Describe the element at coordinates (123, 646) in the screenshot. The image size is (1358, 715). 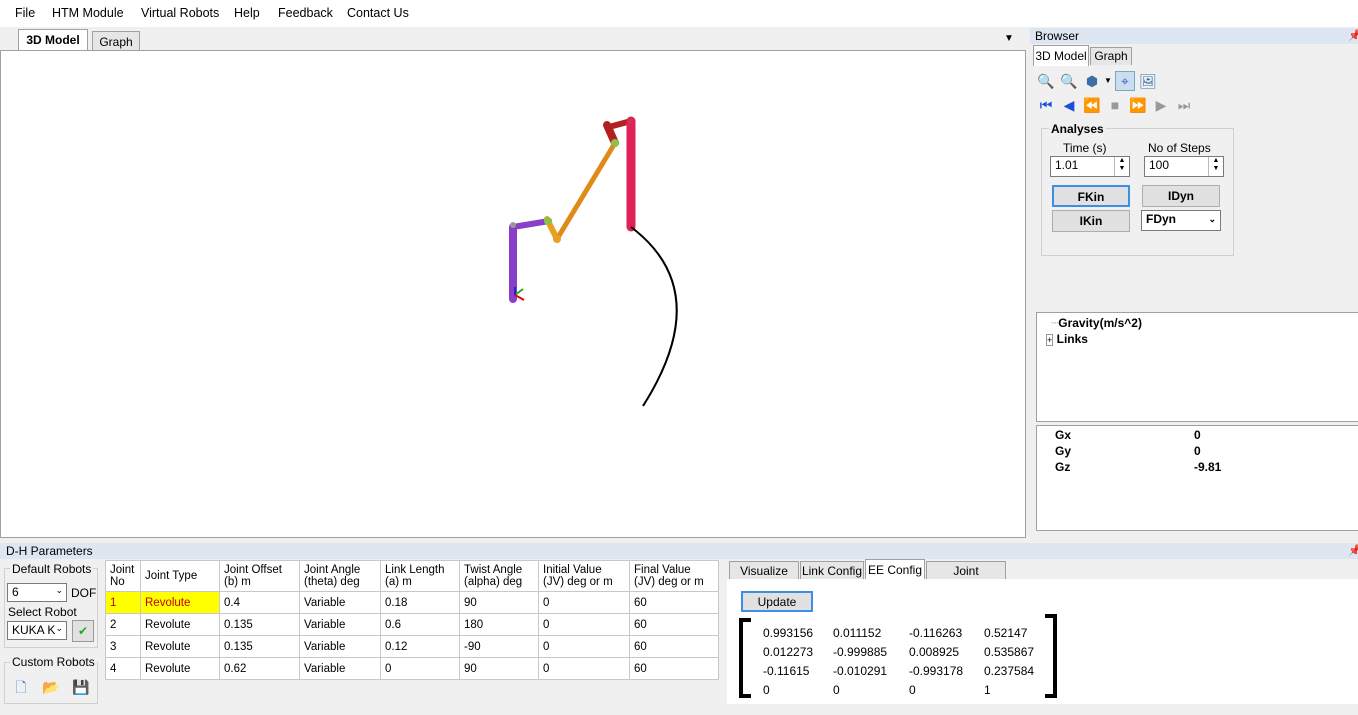
I see `table-cell: 3` at that location.